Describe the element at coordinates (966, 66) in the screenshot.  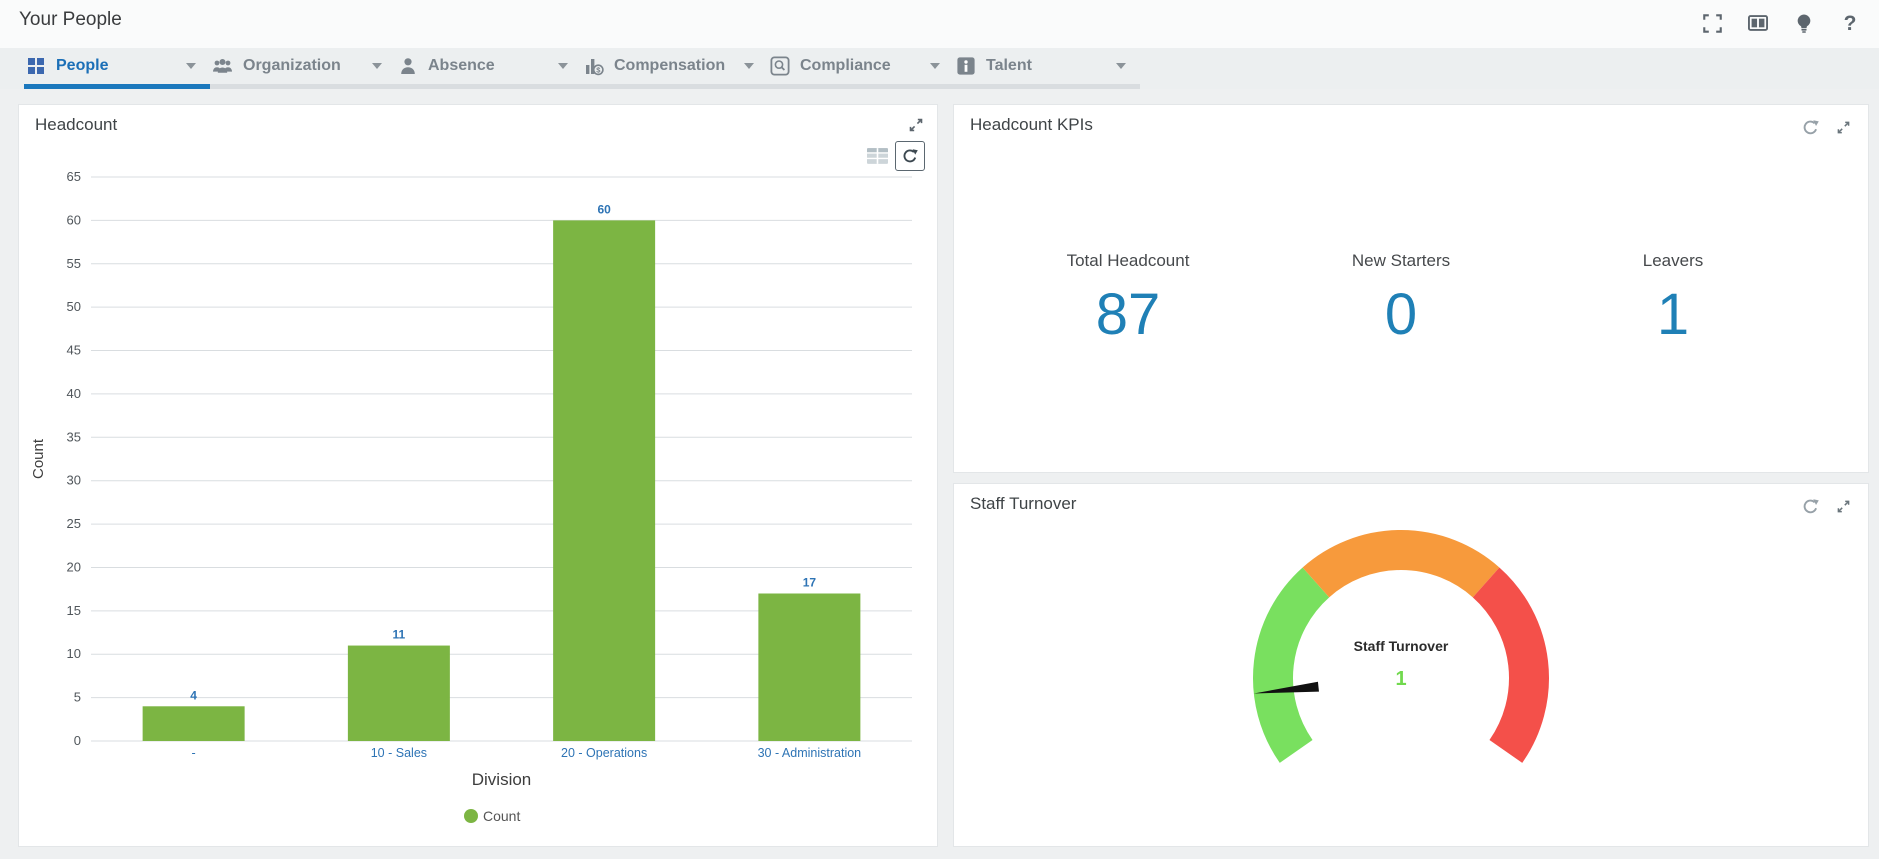
I see `talent-info-icon` at that location.